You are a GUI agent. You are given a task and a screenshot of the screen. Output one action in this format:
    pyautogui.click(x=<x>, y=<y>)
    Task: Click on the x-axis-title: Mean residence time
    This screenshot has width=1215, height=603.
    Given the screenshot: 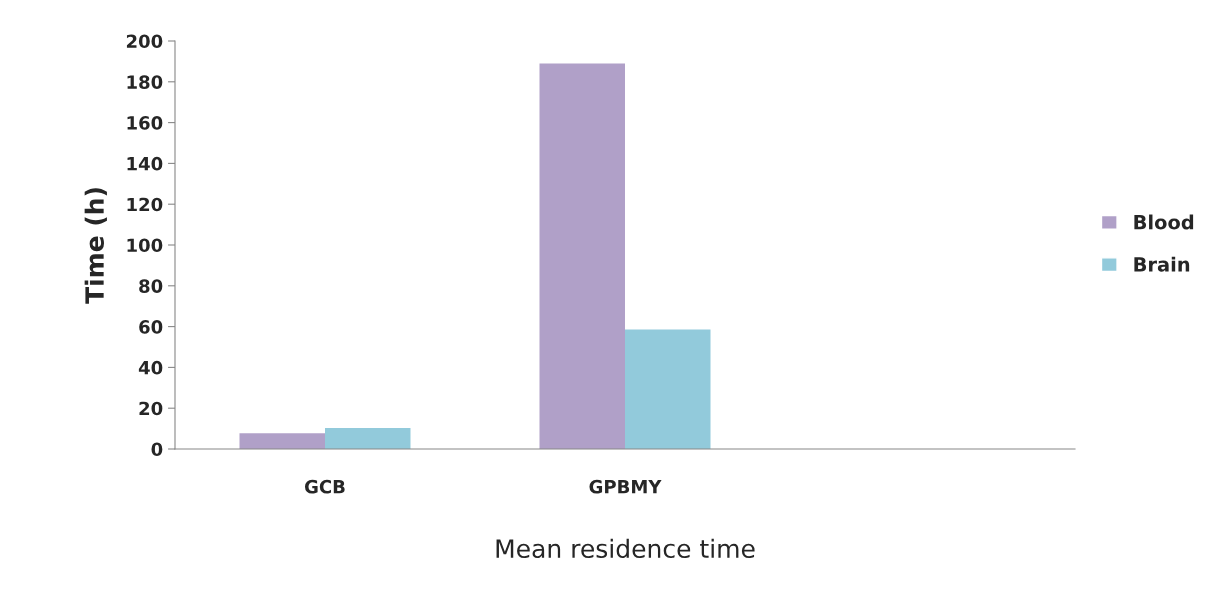 What is the action you would take?
    pyautogui.click(x=625, y=548)
    